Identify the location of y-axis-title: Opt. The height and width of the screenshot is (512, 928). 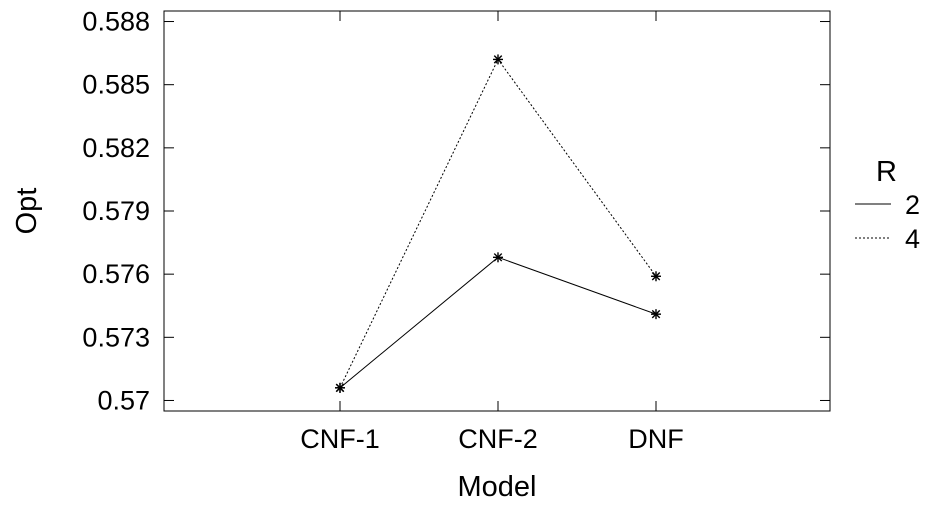
(27, 211).